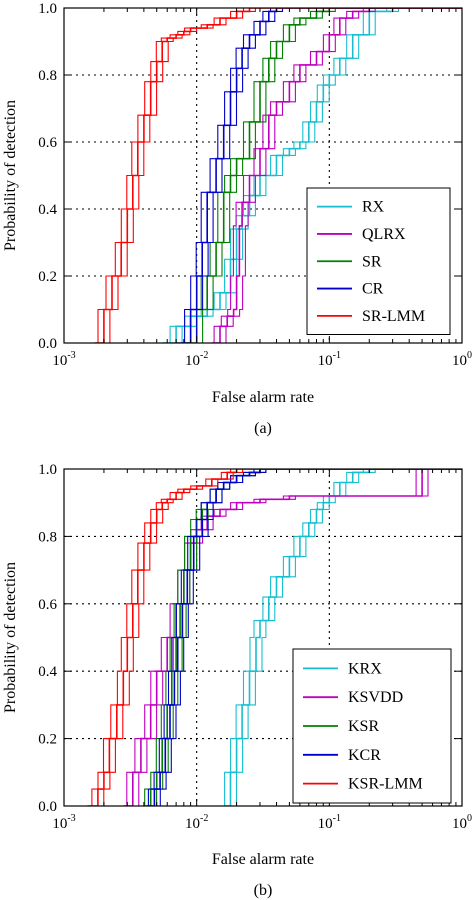  Describe the element at coordinates (385, 784) in the screenshot. I see `legend-label: KSR-LMM` at that location.